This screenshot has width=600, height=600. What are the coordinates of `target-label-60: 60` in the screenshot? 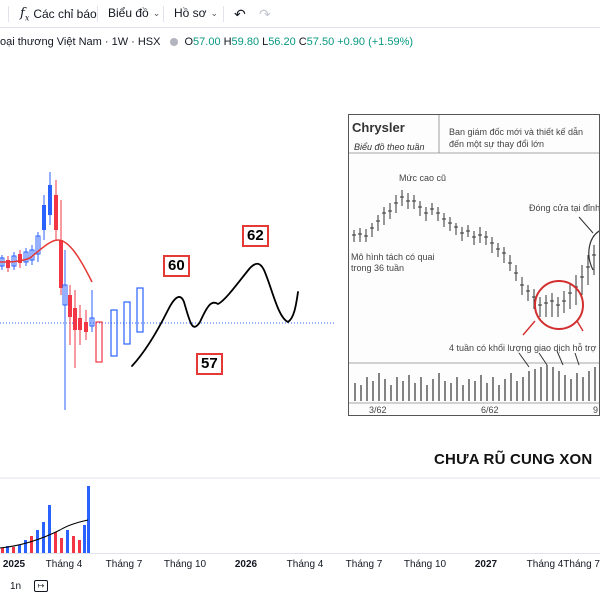 It's located at (176, 266).